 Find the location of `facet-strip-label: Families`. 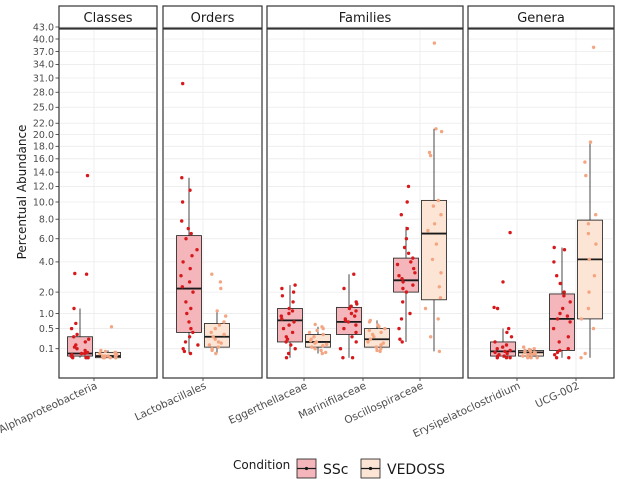

facet-strip-label: Families is located at coordinates (365, 18).